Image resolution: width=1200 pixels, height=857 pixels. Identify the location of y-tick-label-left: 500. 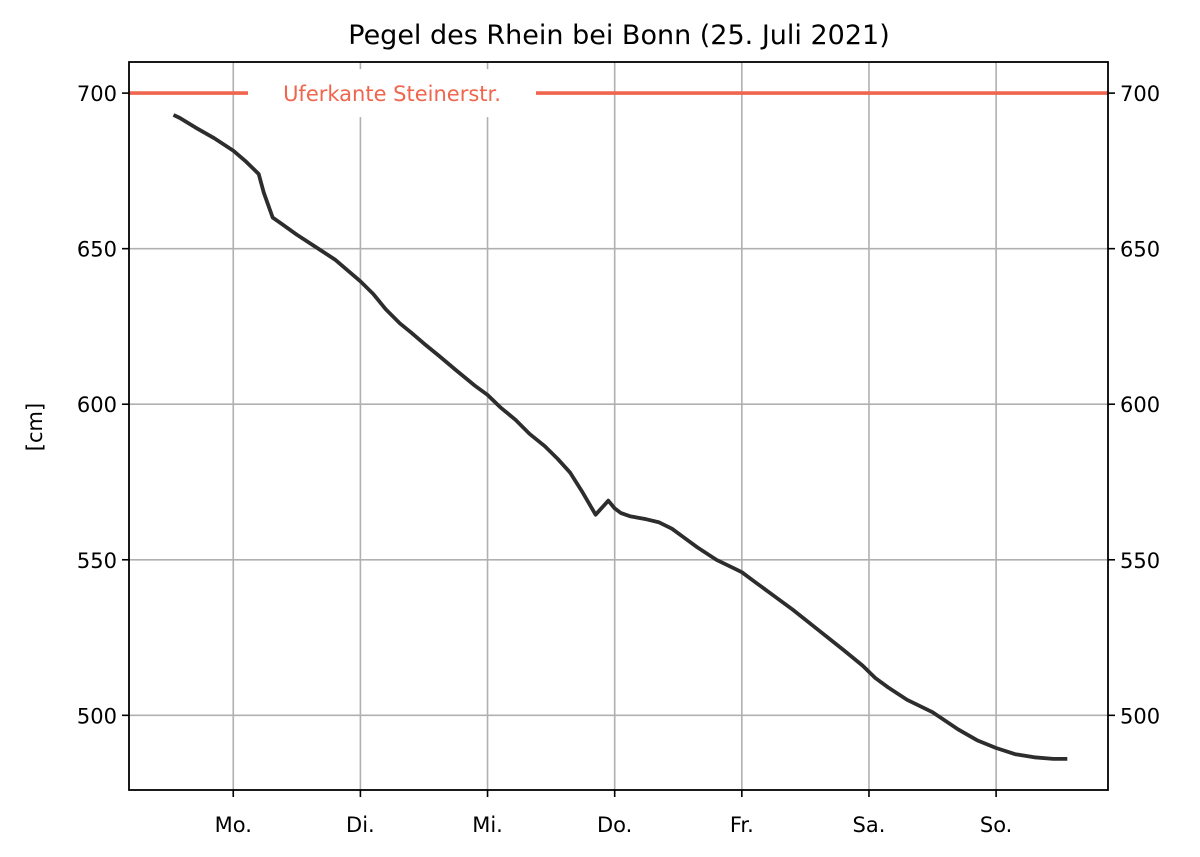
(97, 716).